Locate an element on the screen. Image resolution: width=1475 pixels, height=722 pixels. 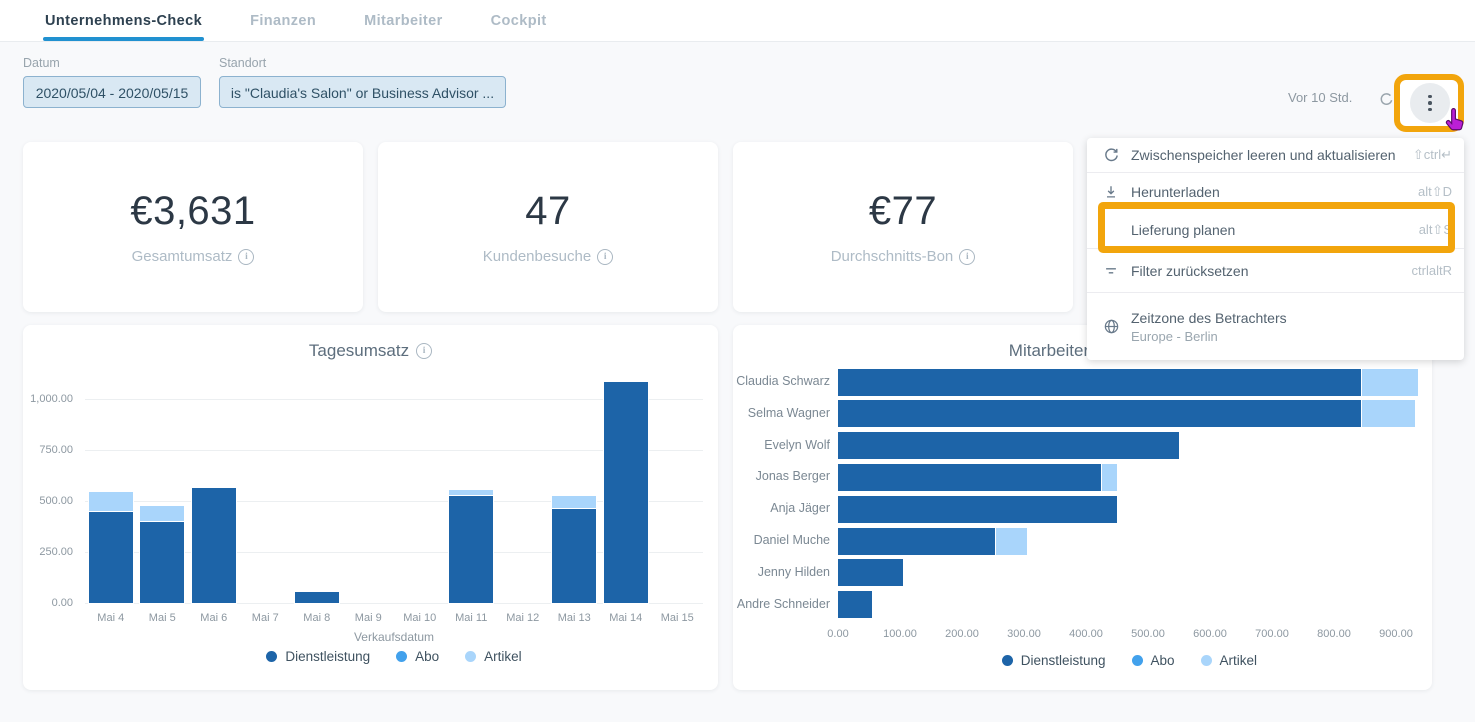
kpi-card-gesamtumsatz: €3,631 Gesamtumsatz i is located at coordinates (193, 227).